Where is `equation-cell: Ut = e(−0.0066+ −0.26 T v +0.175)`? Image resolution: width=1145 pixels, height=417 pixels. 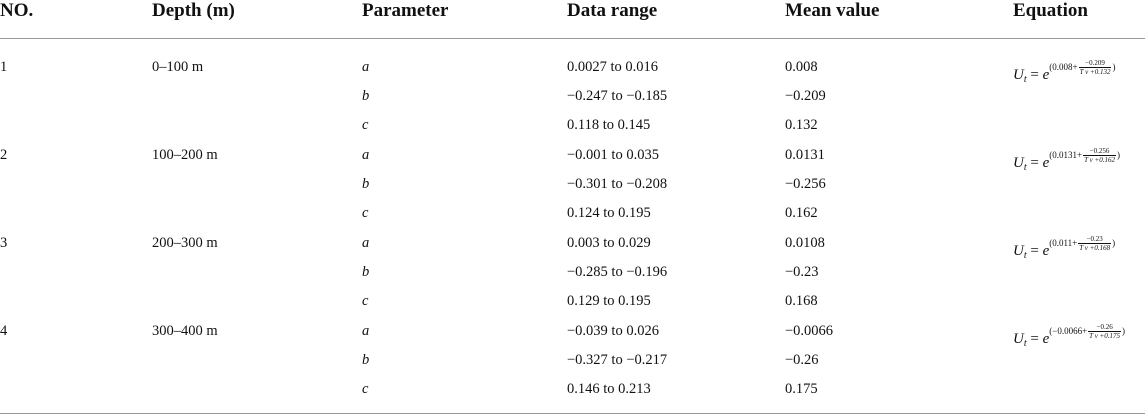
equation-cell: Ut = e(−0.0066+ −0.26 T v +0.175) is located at coordinates (1069, 336).